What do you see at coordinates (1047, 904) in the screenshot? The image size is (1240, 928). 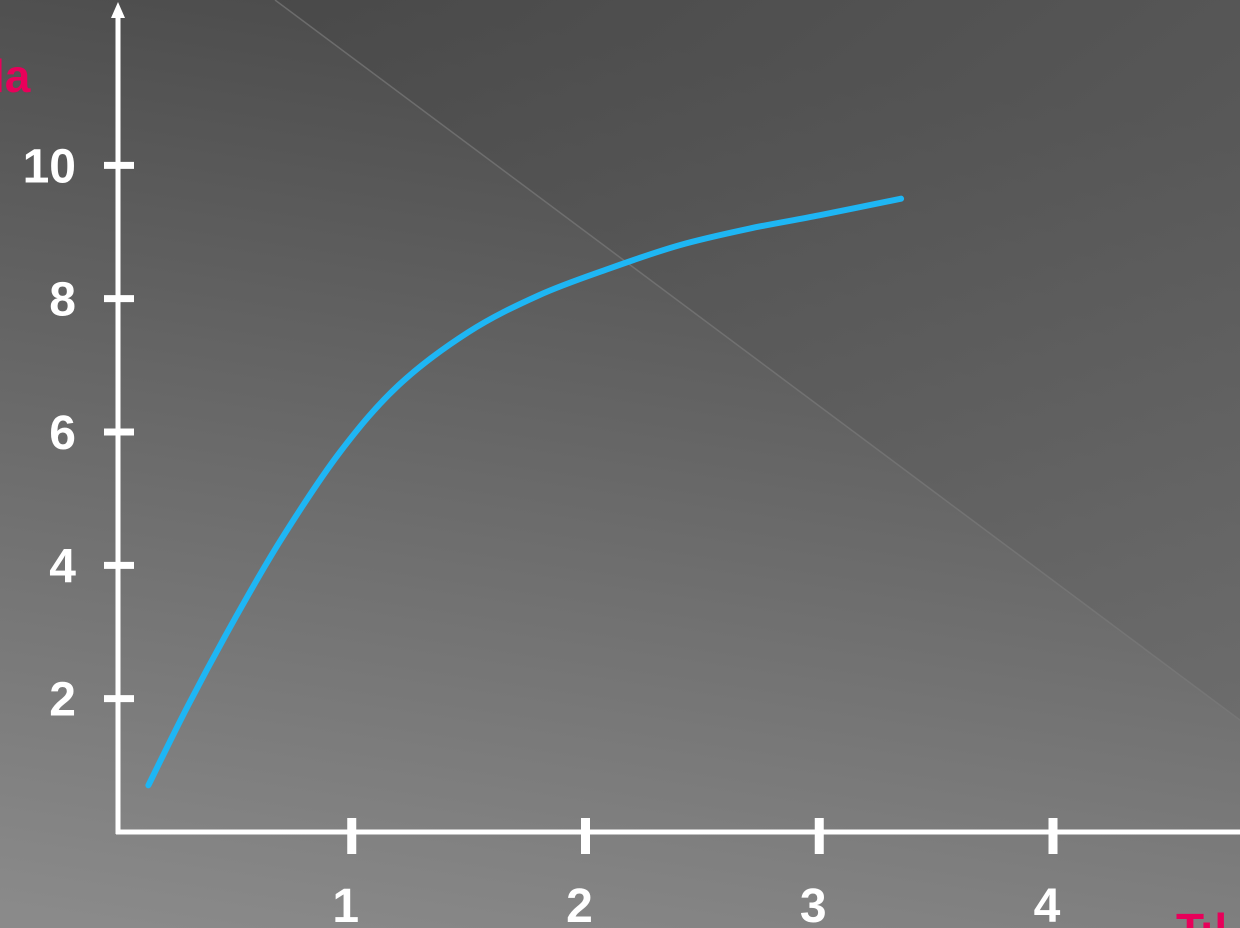 I see `x-tick-label: 4` at bounding box center [1047, 904].